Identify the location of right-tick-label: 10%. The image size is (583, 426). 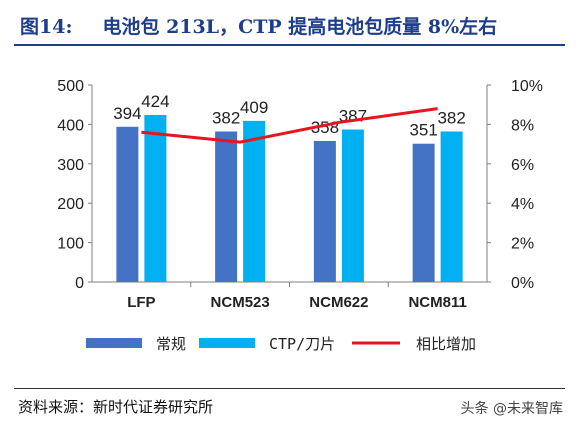
(527, 86).